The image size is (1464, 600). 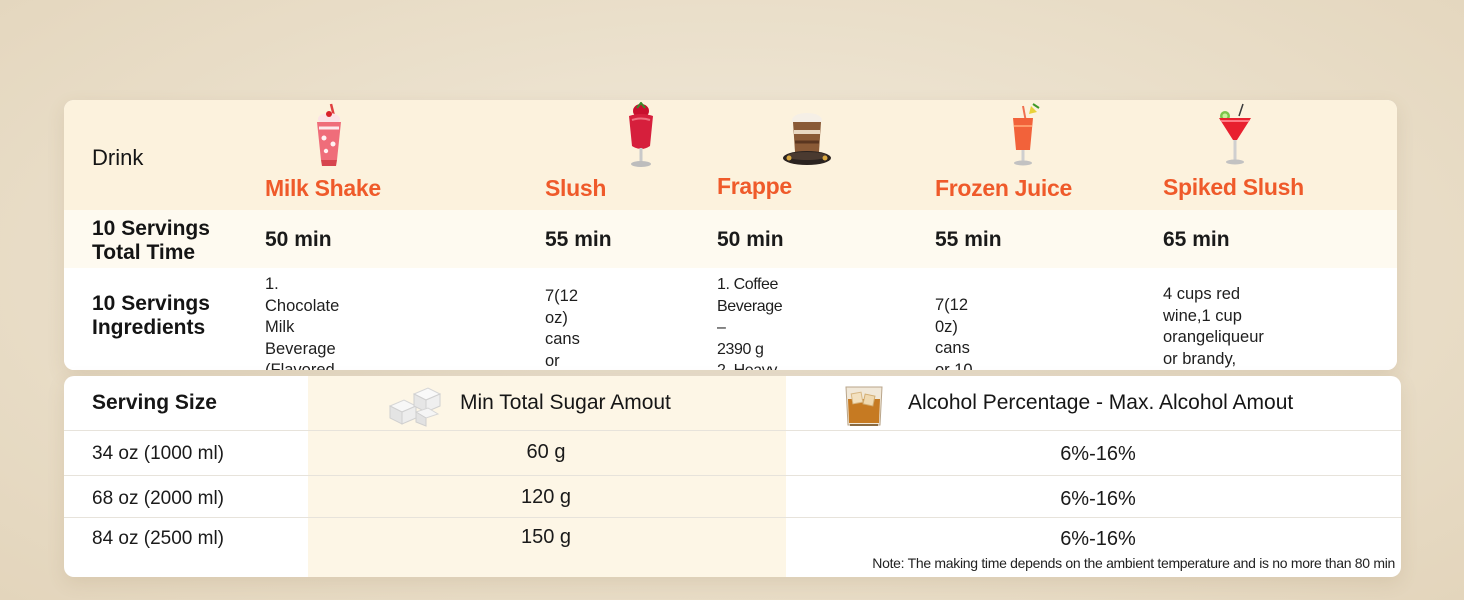 I want to click on milkshake-icon, so click(x=329, y=134).